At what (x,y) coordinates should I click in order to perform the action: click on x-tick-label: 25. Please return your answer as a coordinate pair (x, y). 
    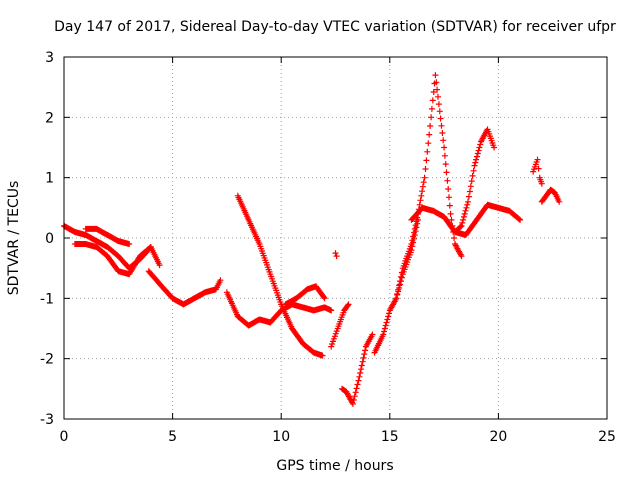
    Looking at the image, I should click on (607, 437).